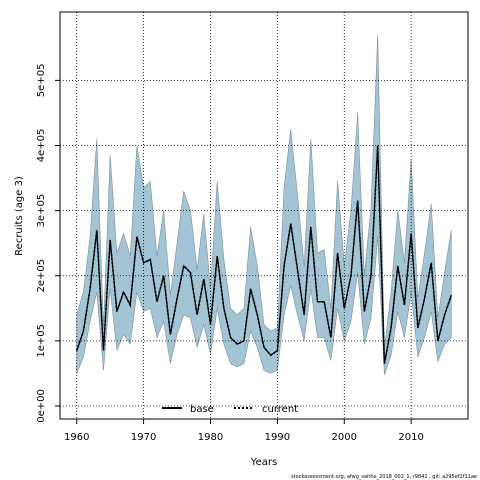 Image resolution: width=480 pixels, height=480 pixels. What do you see at coordinates (277, 437) in the screenshot?
I see `x-tick-label: 1990` at bounding box center [277, 437].